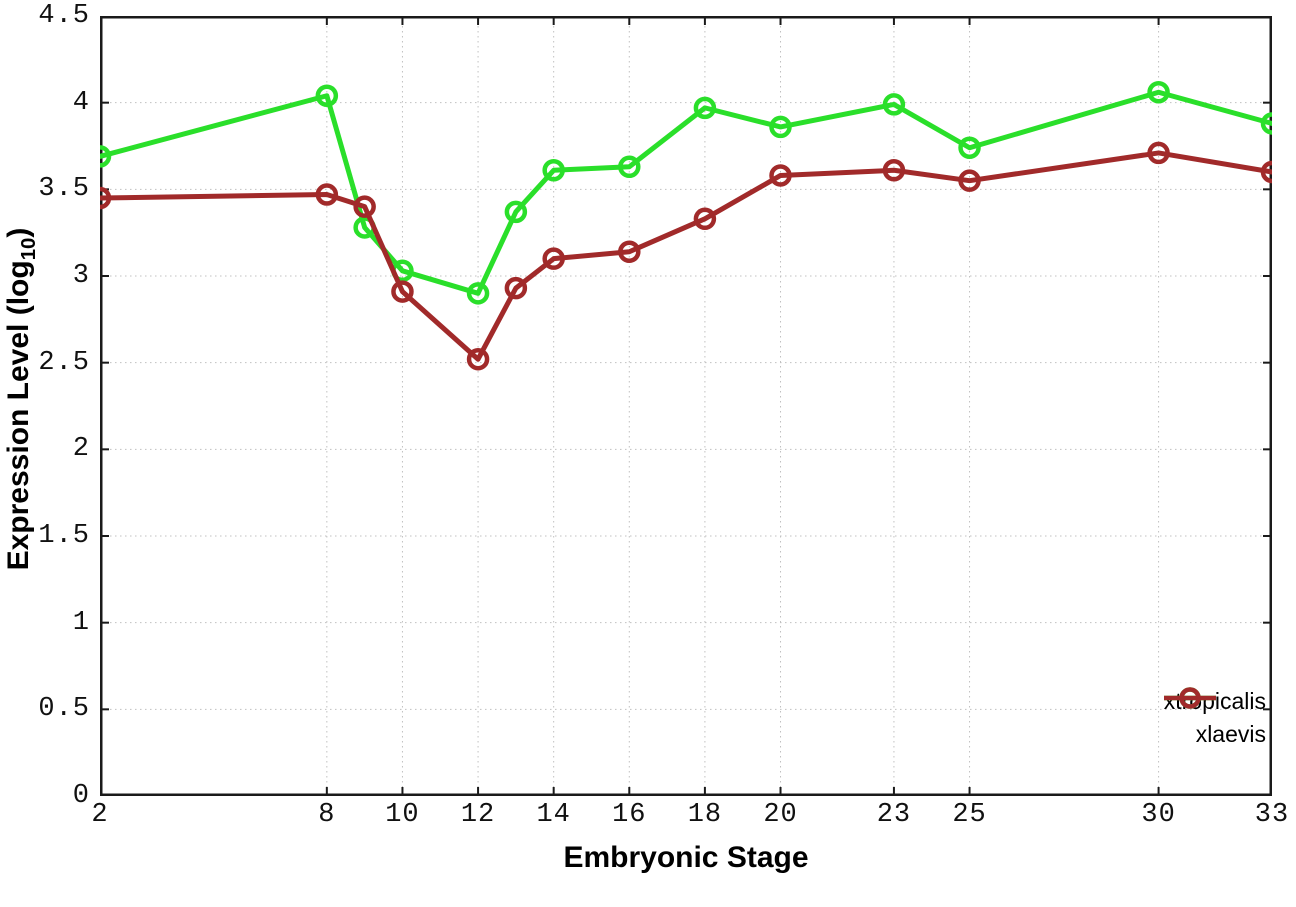 Image resolution: width=1296 pixels, height=907 pixels. I want to click on y-tick-label: 4.5, so click(64, 16).